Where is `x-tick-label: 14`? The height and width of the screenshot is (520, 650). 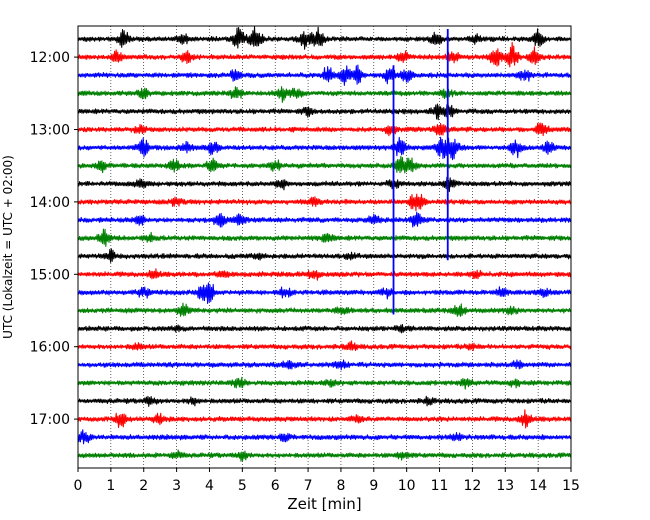
x-tick-label: 14 is located at coordinates (538, 486).